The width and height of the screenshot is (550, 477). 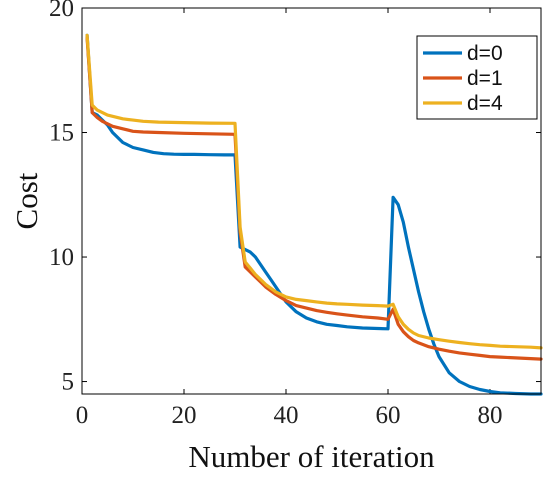 I want to click on legend-entry-label: d=0, so click(x=485, y=53).